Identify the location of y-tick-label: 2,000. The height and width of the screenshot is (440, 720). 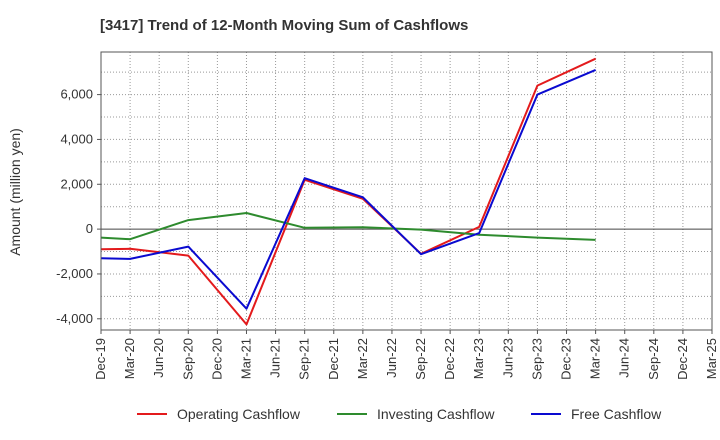
(76, 183).